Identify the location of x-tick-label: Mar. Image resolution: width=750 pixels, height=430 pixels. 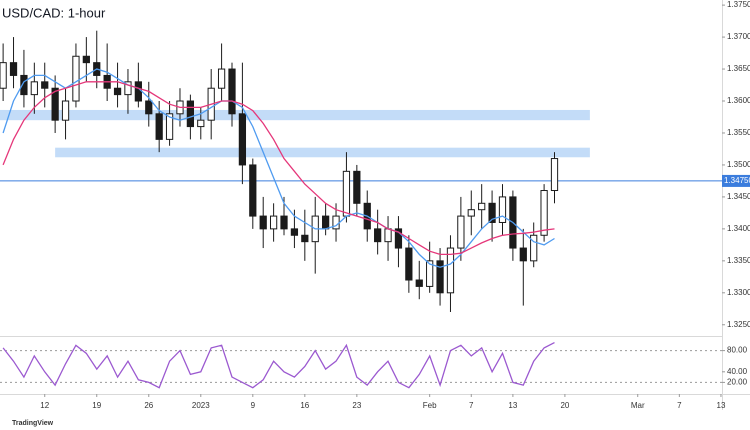
(638, 405).